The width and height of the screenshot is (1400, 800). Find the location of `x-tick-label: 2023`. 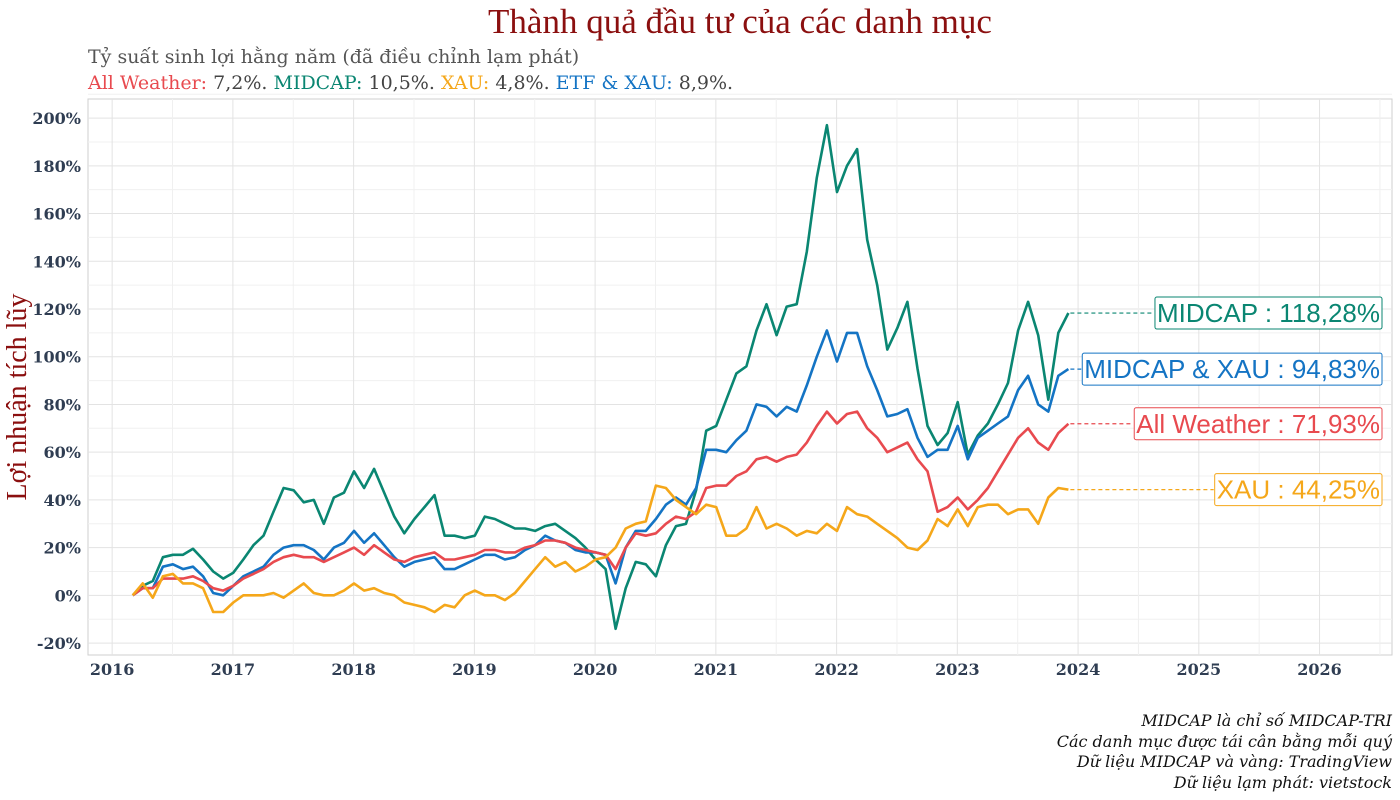

x-tick-label: 2023 is located at coordinates (957, 669).